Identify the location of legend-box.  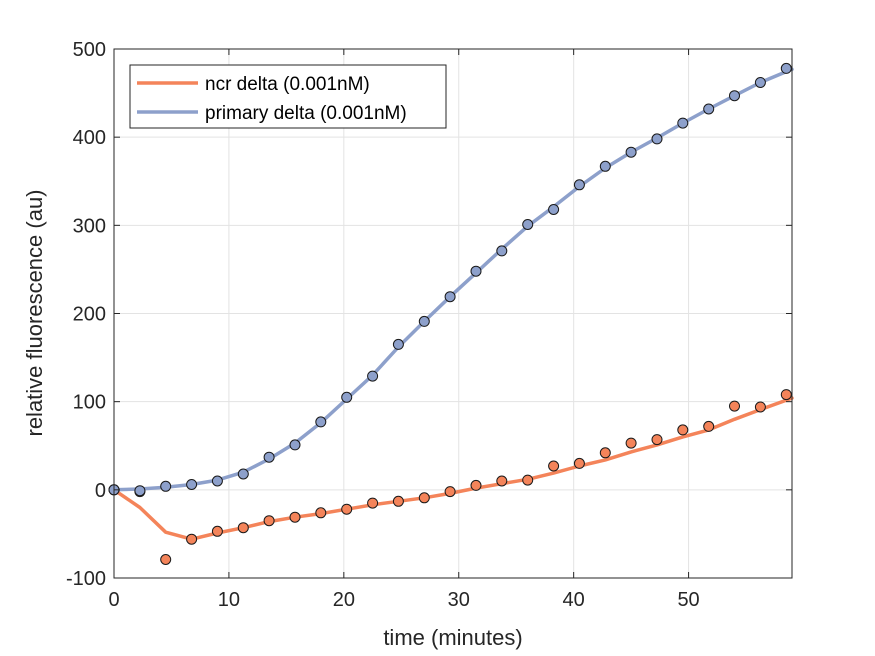
(288, 96).